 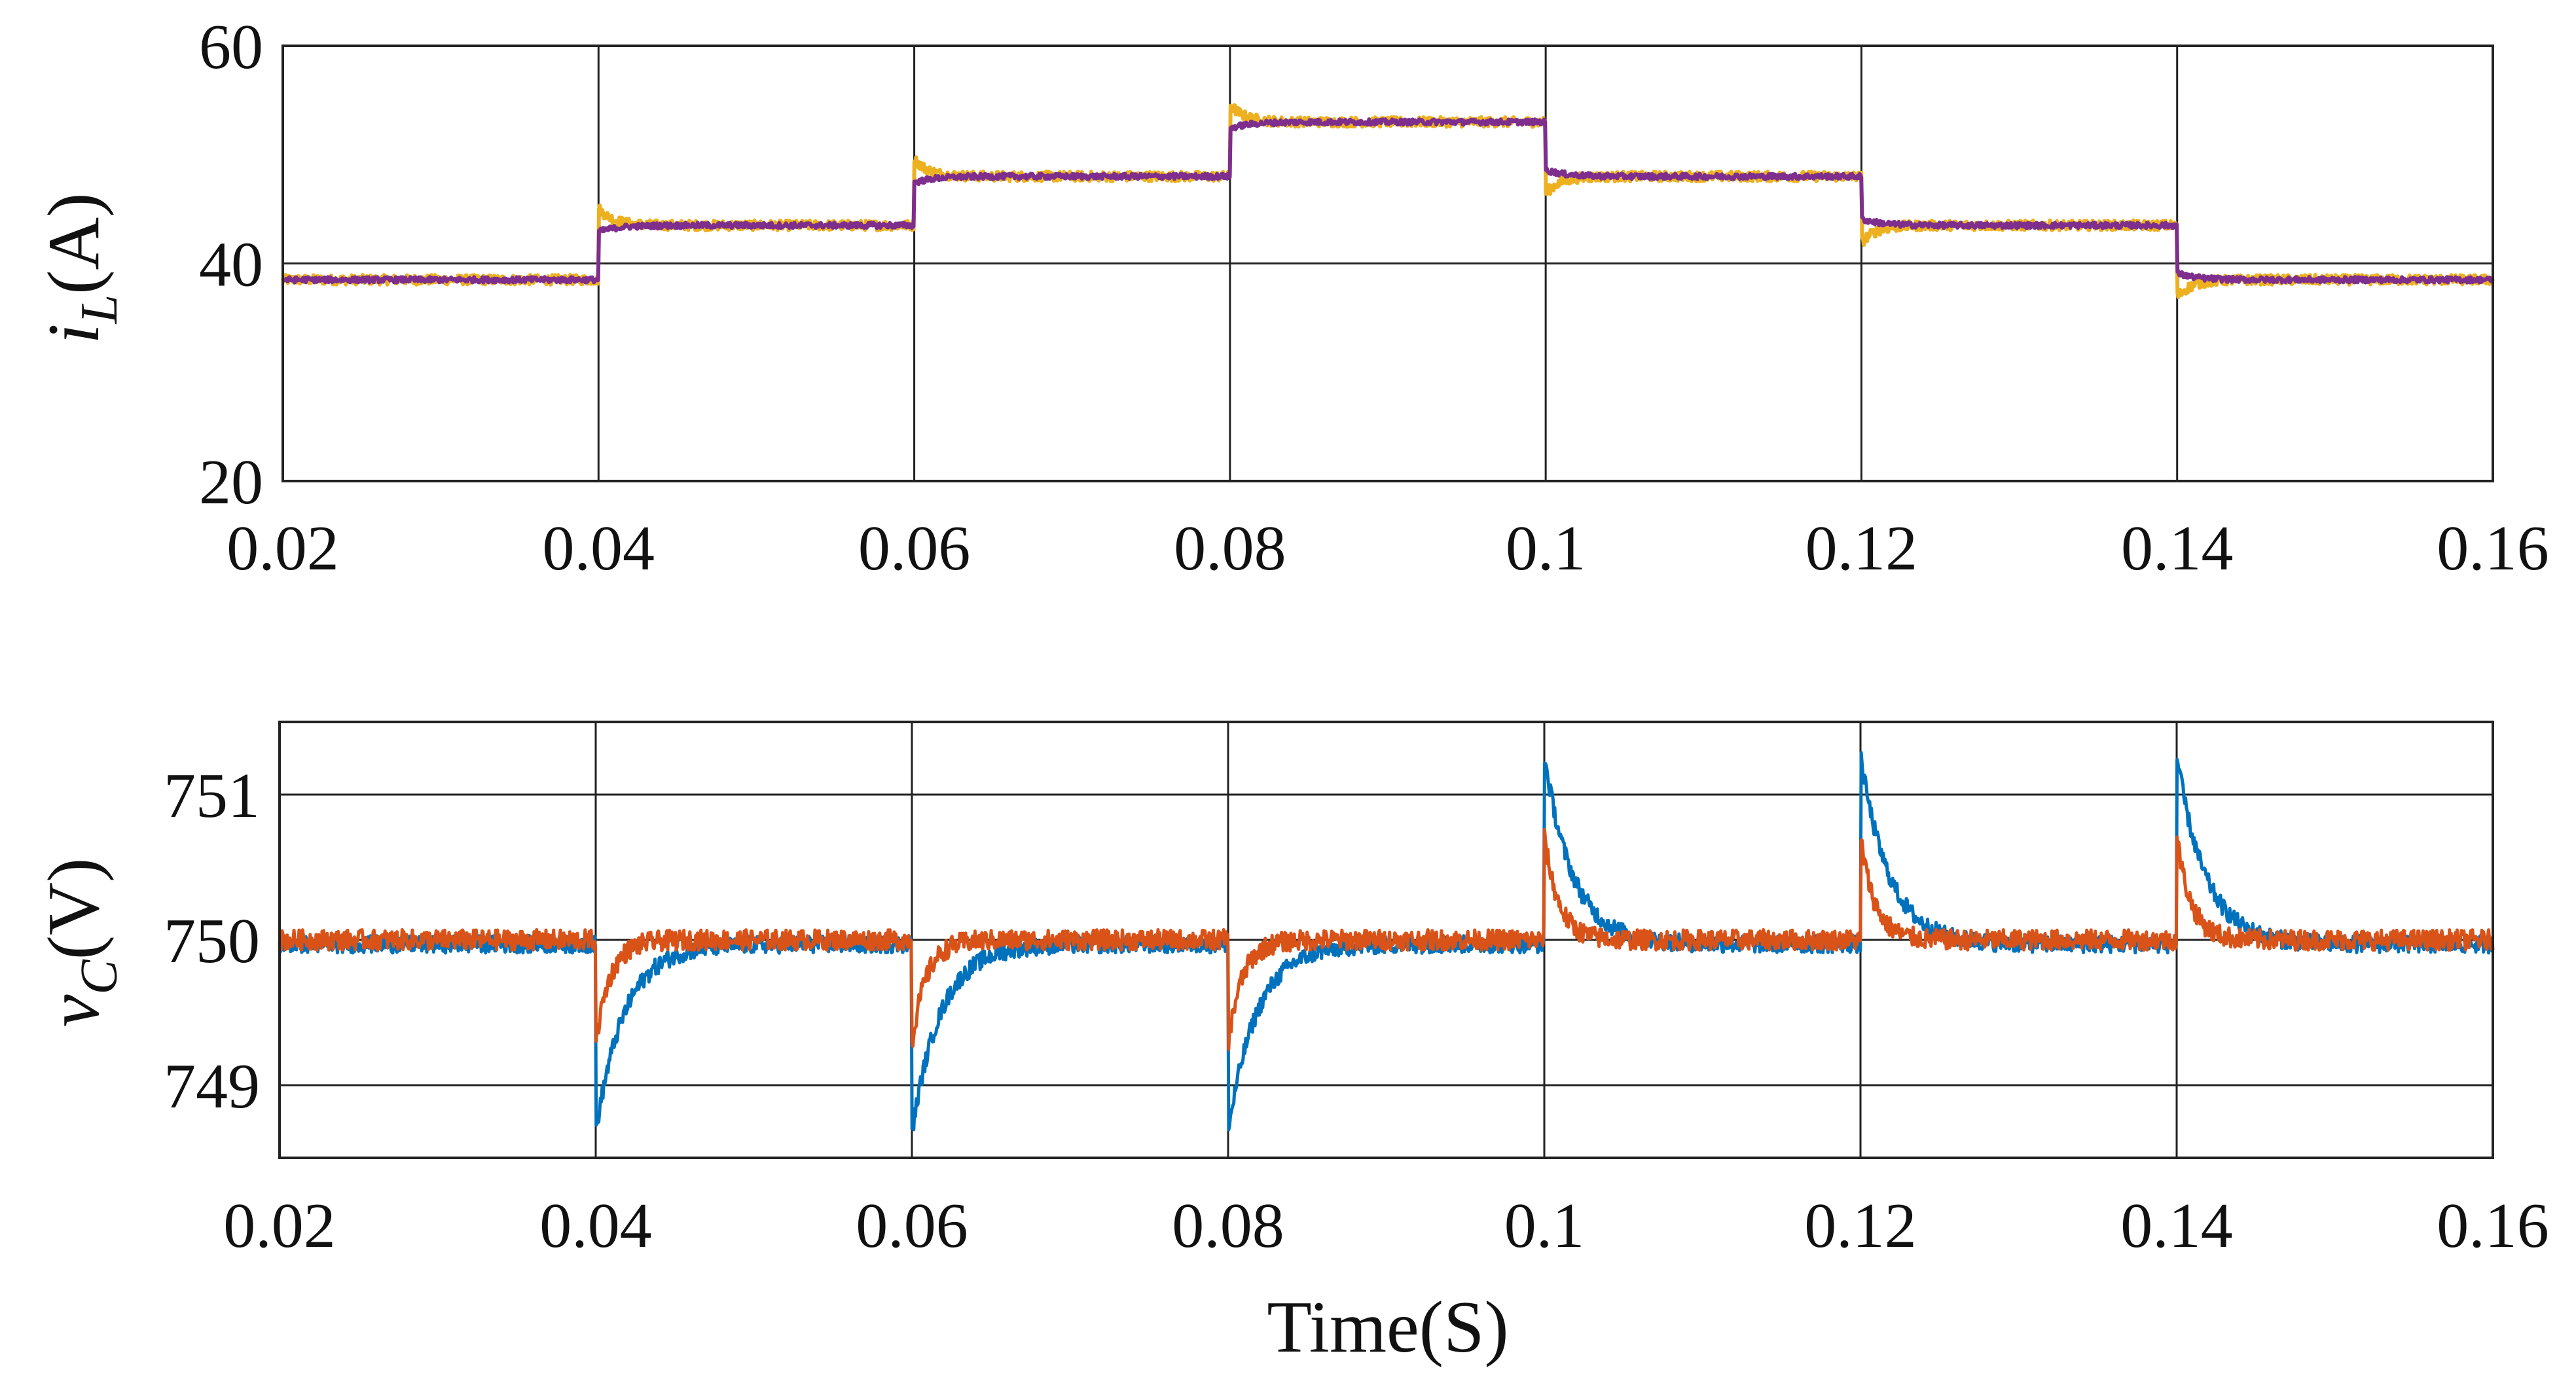 I want to click on bottom-y-tick-labels: 749 750 751, so click(x=212, y=941).